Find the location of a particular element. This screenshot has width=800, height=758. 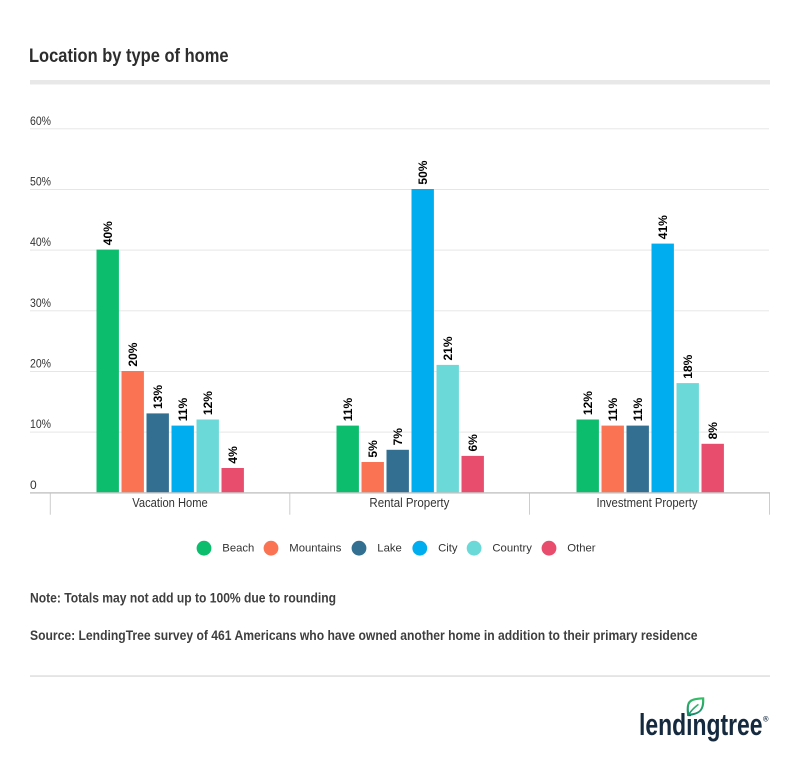

svg-text: Mountains is located at coordinates (315, 549).